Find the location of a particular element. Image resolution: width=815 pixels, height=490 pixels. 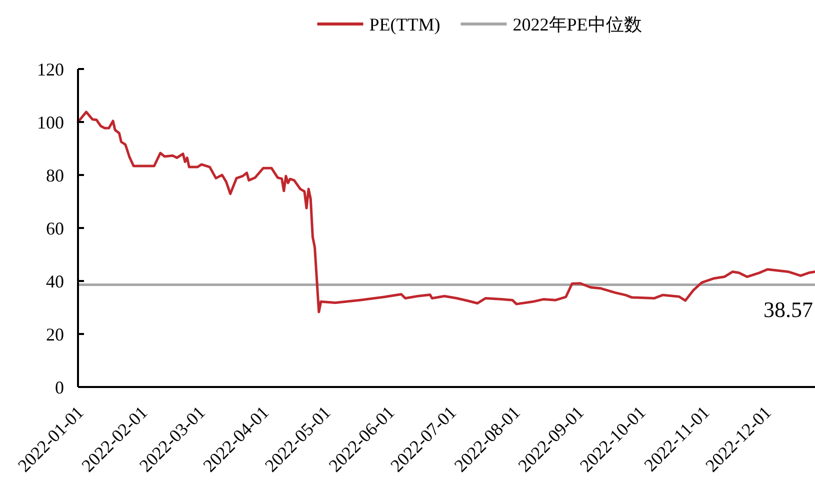

y-tick-label: 0 is located at coordinates (59, 387).